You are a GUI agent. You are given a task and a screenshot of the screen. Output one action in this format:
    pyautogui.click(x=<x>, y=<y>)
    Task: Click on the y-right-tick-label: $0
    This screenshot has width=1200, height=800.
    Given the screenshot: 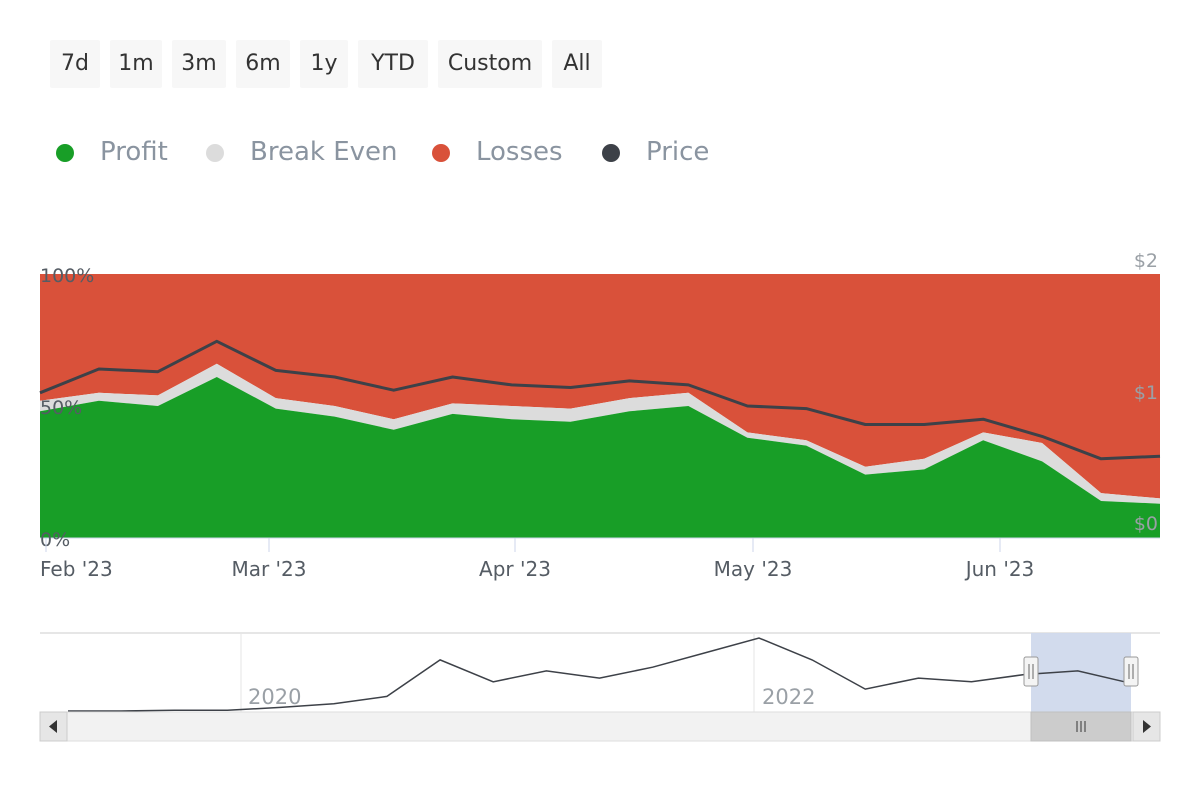 What is the action you would take?
    pyautogui.click(x=1146, y=524)
    